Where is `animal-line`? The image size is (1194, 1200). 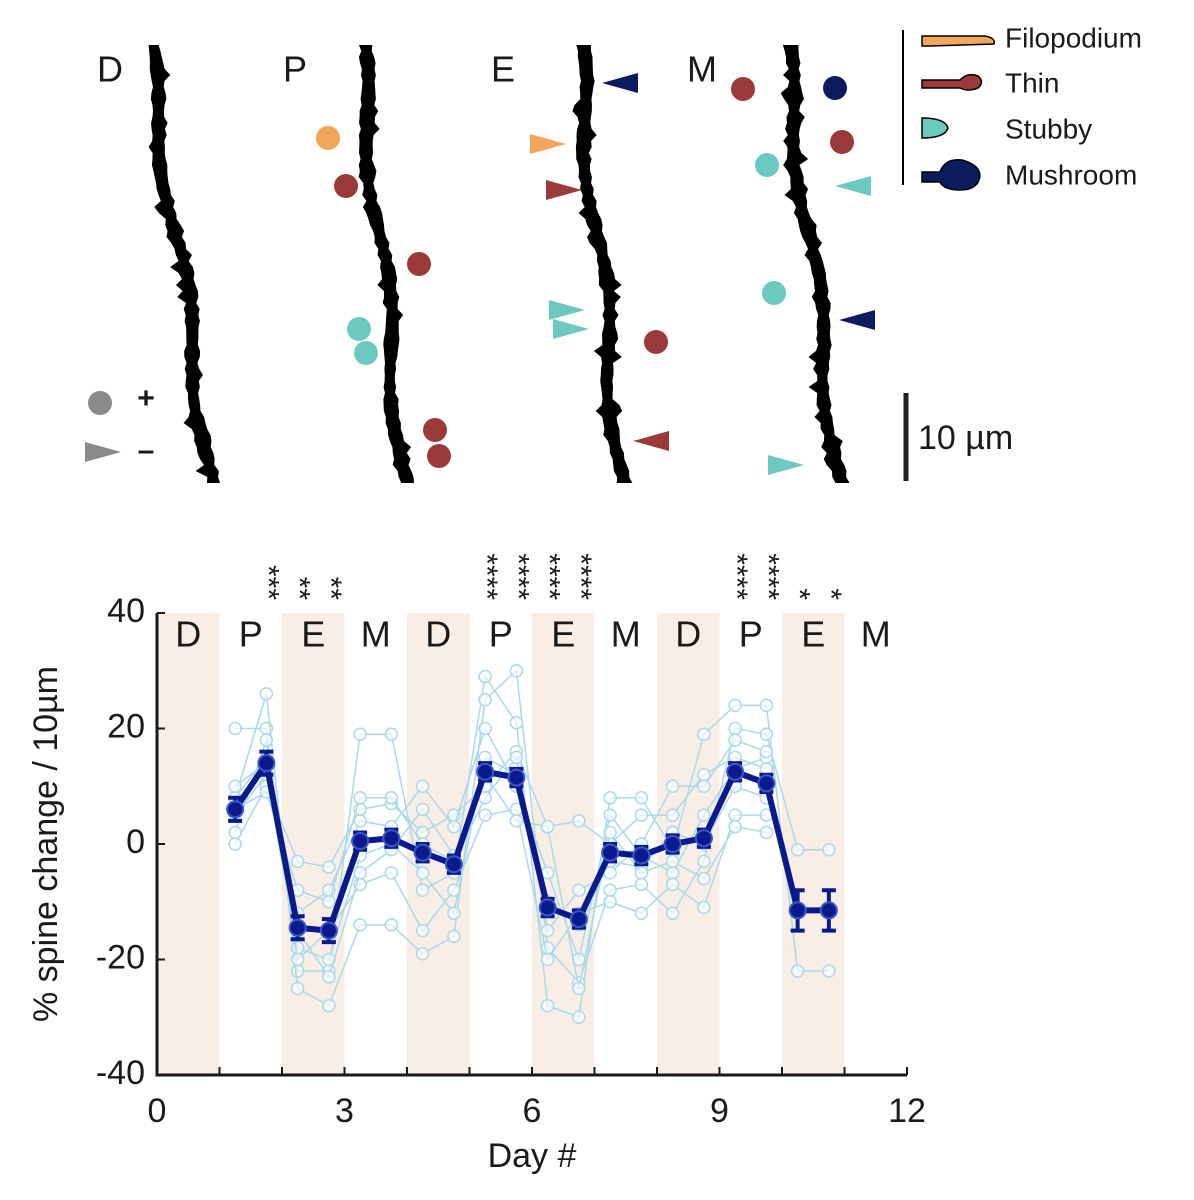
animal-line is located at coordinates (531, 838).